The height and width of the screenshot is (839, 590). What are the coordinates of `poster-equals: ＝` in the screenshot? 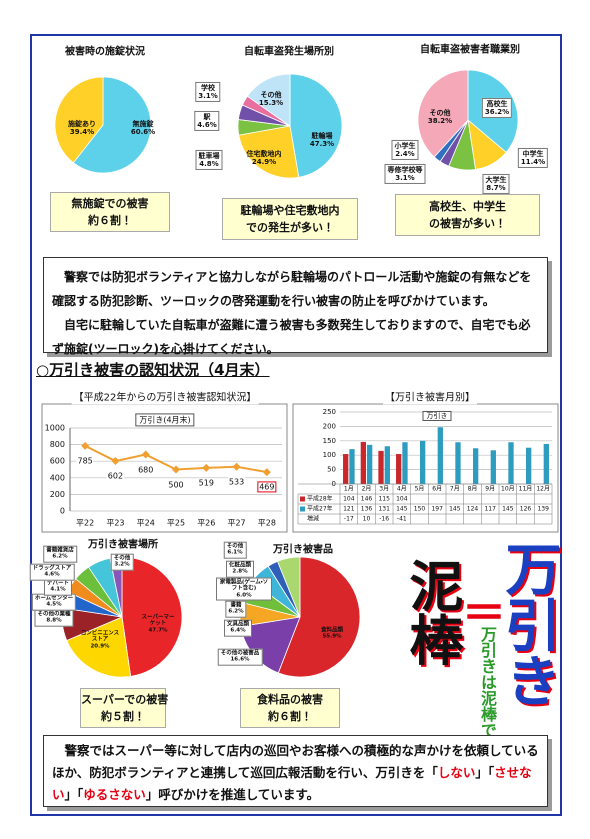 It's located at (484, 613).